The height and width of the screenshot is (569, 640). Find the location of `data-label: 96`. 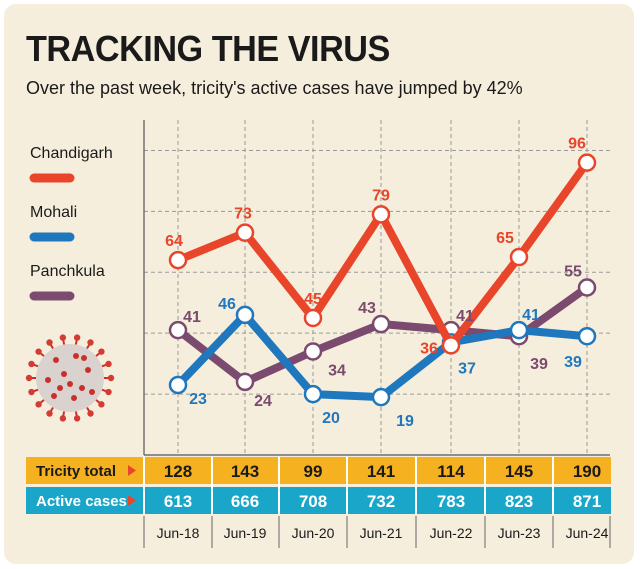

data-label: 96 is located at coordinates (577, 144).